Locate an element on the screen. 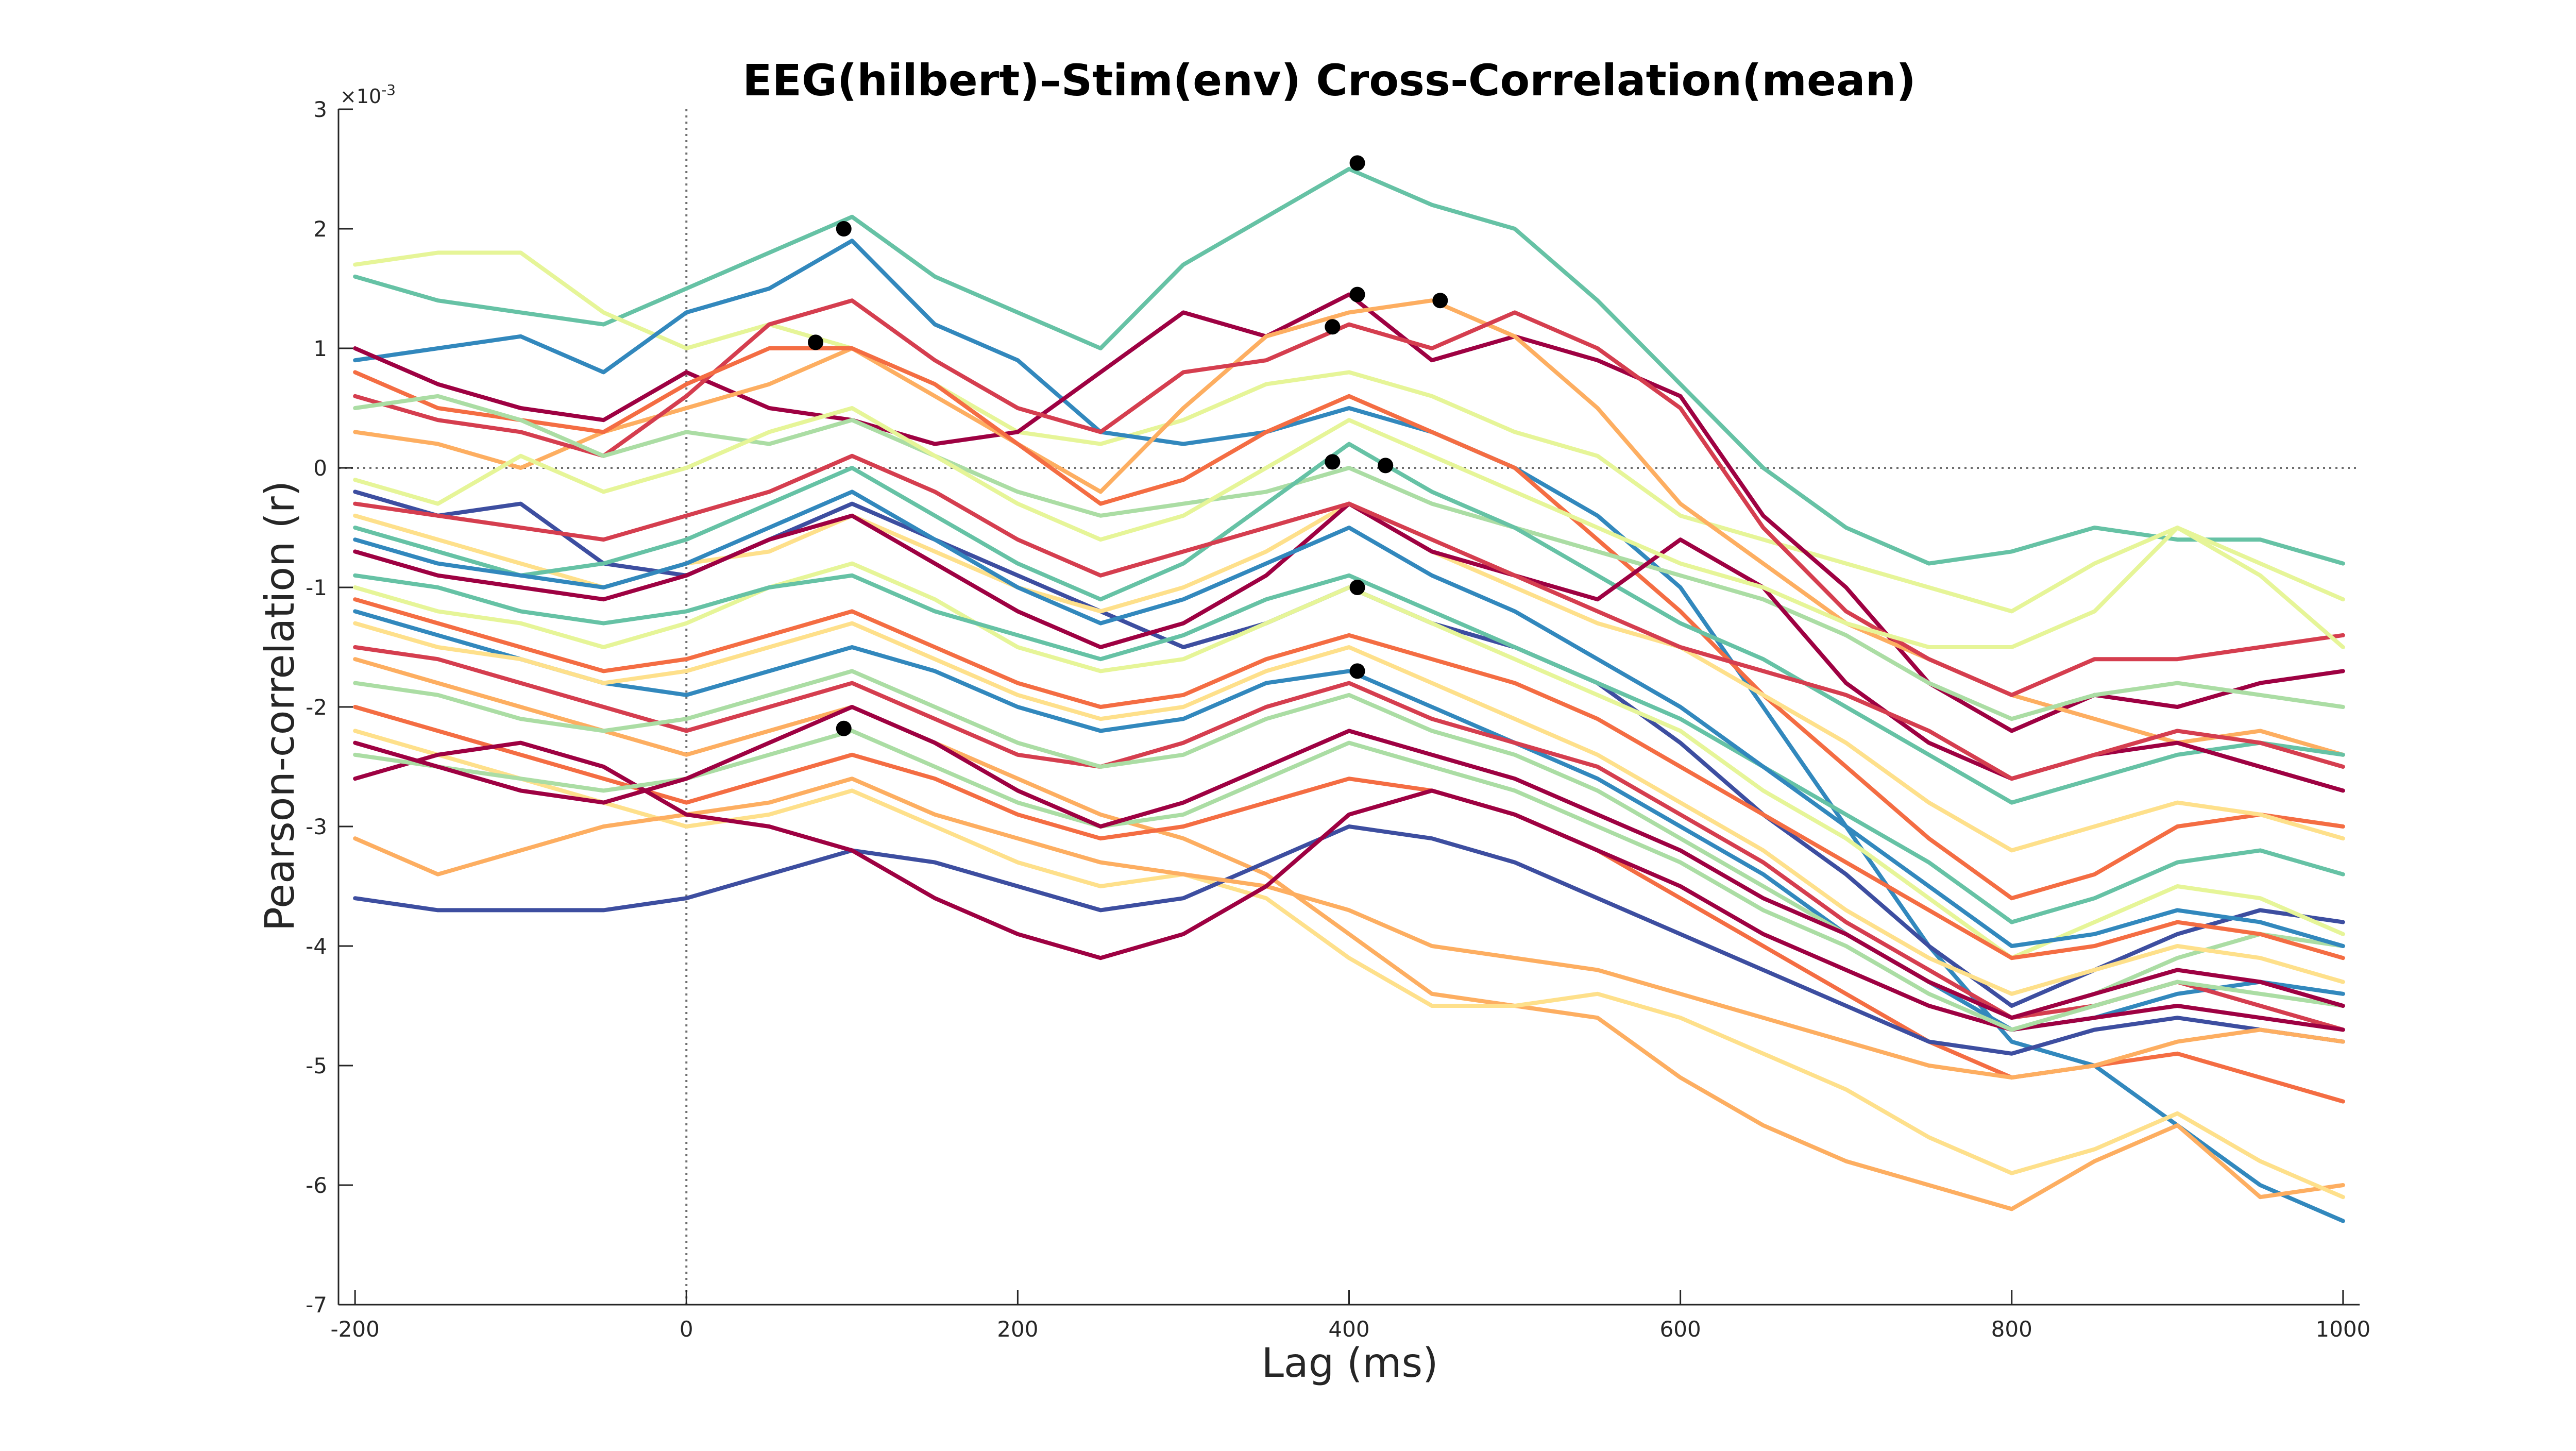  y-tick-label: -7 is located at coordinates (316, 1305).